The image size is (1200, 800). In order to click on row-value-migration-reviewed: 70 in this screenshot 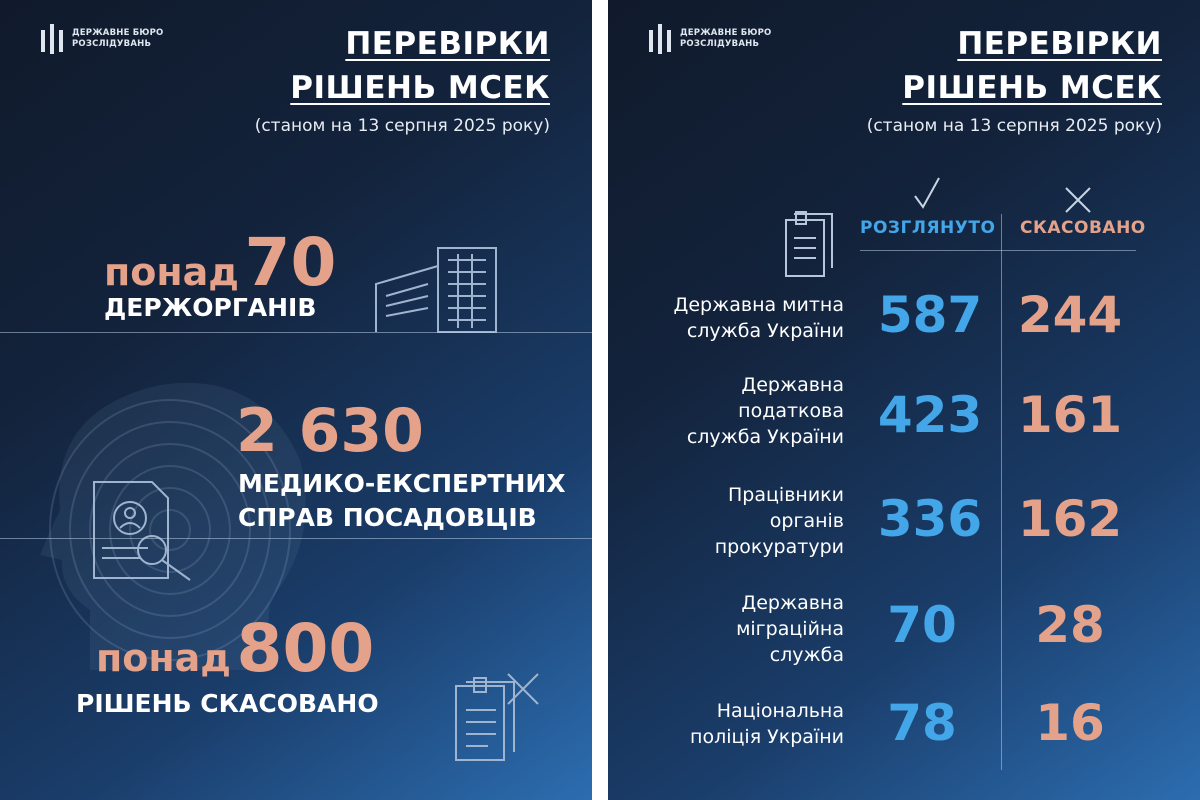, I will do `click(922, 625)`.